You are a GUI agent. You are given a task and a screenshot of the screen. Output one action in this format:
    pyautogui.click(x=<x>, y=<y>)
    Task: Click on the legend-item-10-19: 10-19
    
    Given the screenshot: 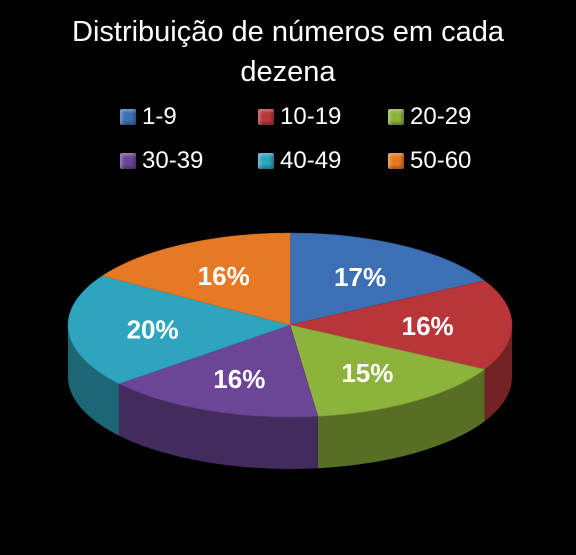 What is the action you would take?
    pyautogui.click(x=299, y=117)
    